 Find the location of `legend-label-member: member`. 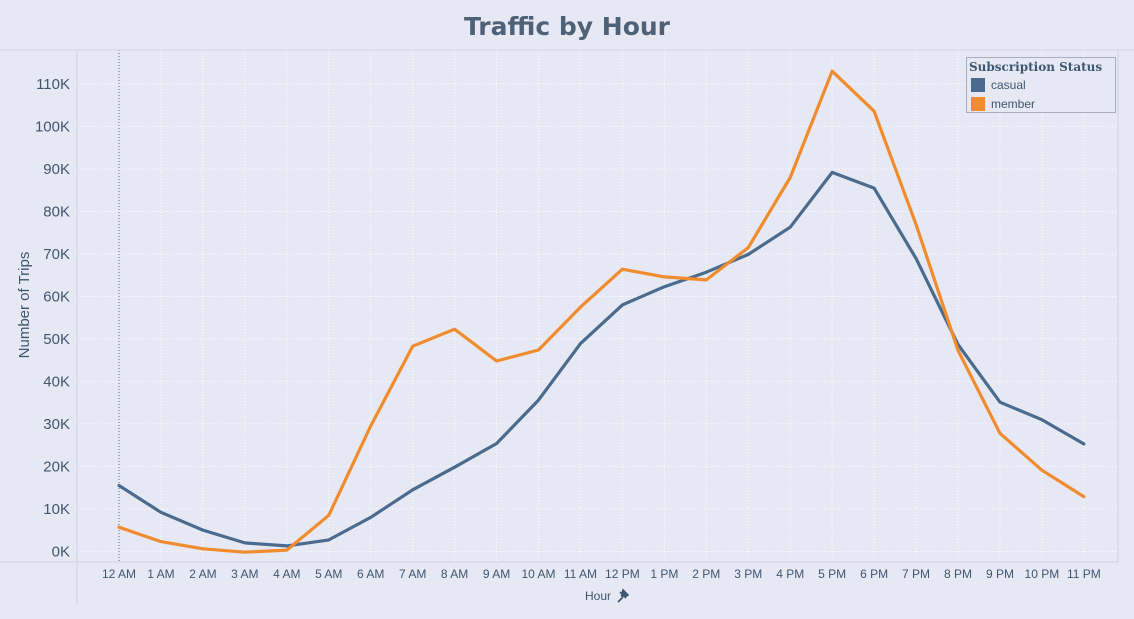

legend-label-member: member is located at coordinates (1013, 104).